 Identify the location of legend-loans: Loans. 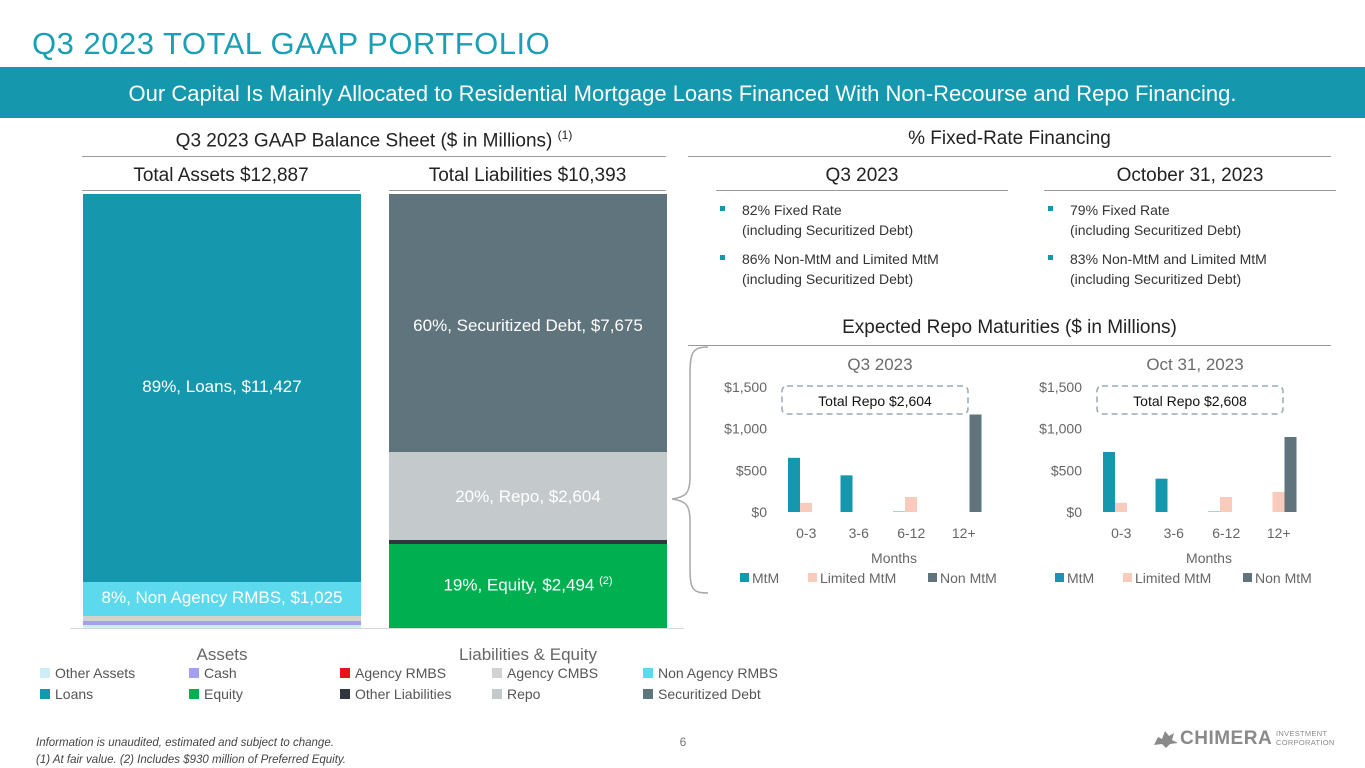
(66, 694).